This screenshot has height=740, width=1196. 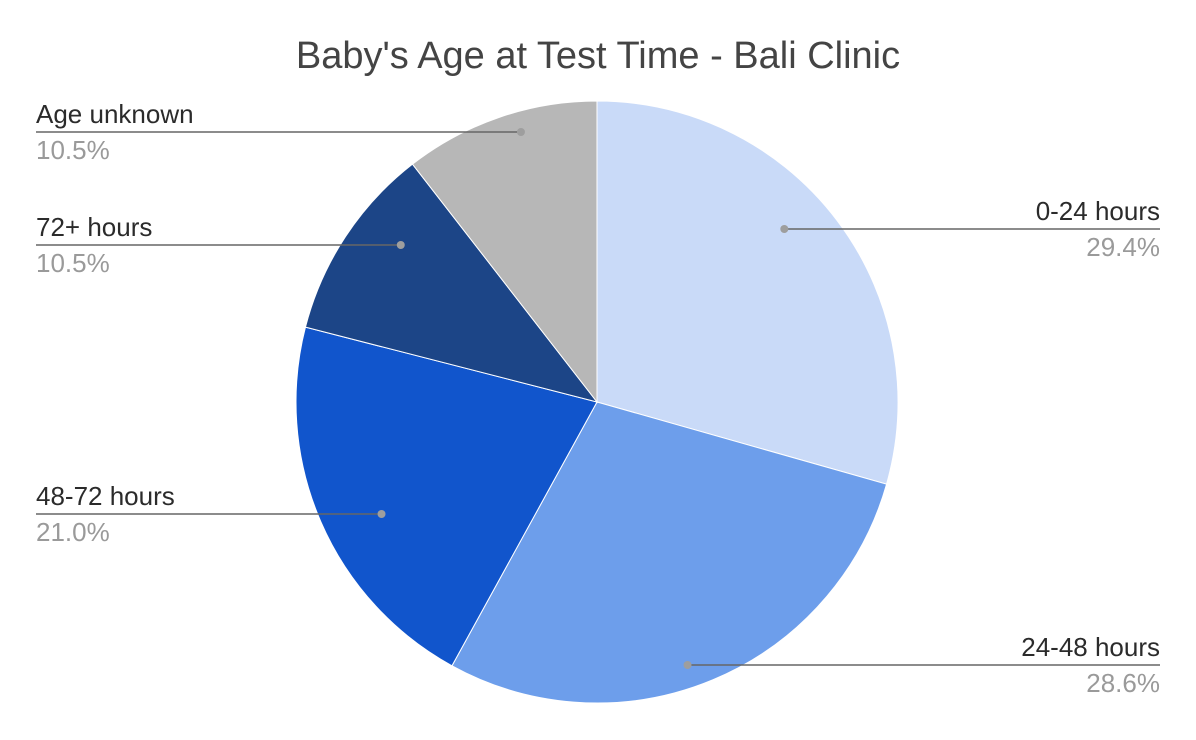 What do you see at coordinates (73, 150) in the screenshot?
I see `slice-value-age-unknown: 10.5%` at bounding box center [73, 150].